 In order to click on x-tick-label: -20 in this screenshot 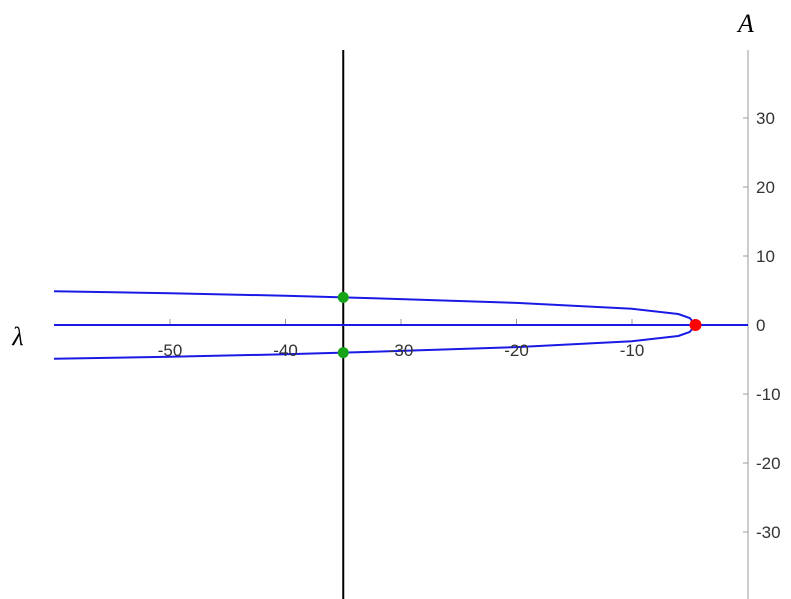, I will do `click(516, 350)`.